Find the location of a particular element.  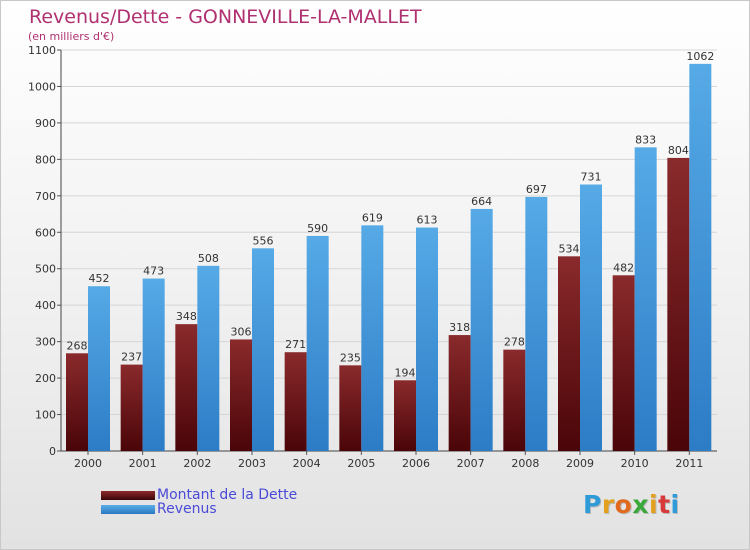

y-tick-label: 100 is located at coordinates (45, 415).